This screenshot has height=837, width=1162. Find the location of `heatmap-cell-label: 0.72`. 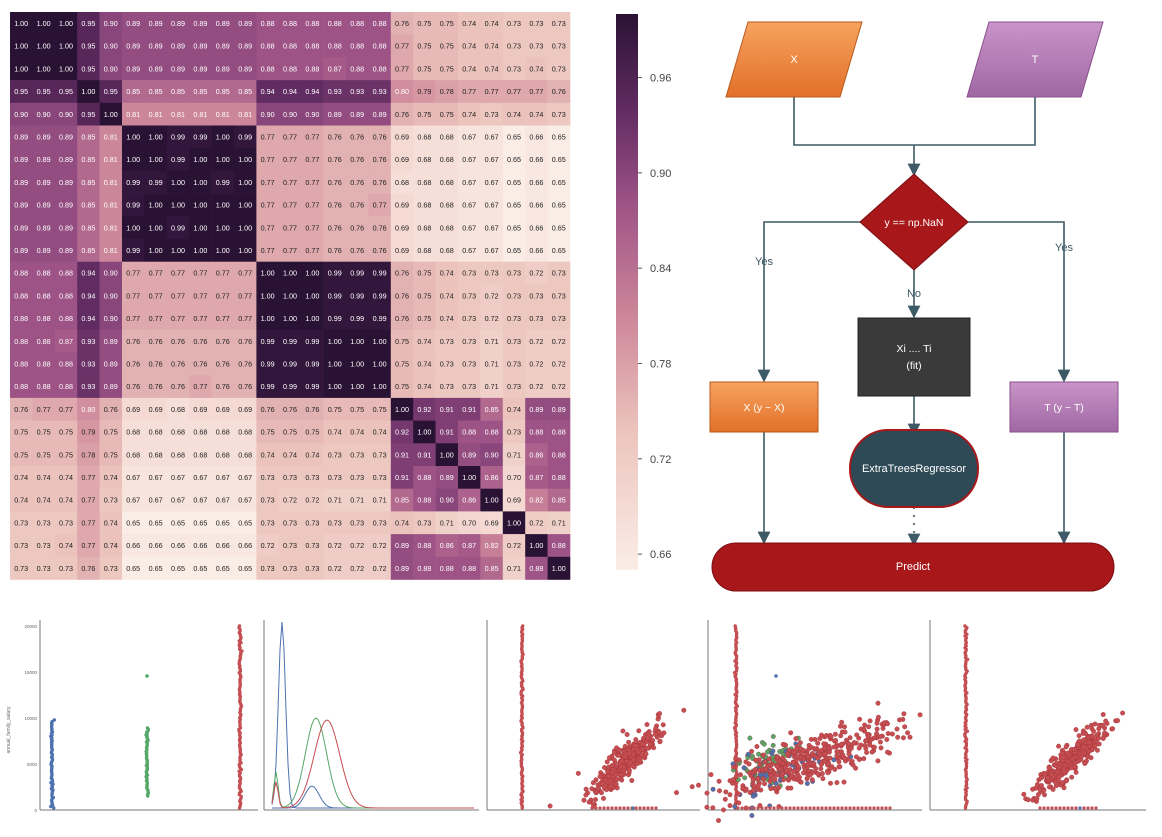

heatmap-cell-label: 0.72 is located at coordinates (268, 545).